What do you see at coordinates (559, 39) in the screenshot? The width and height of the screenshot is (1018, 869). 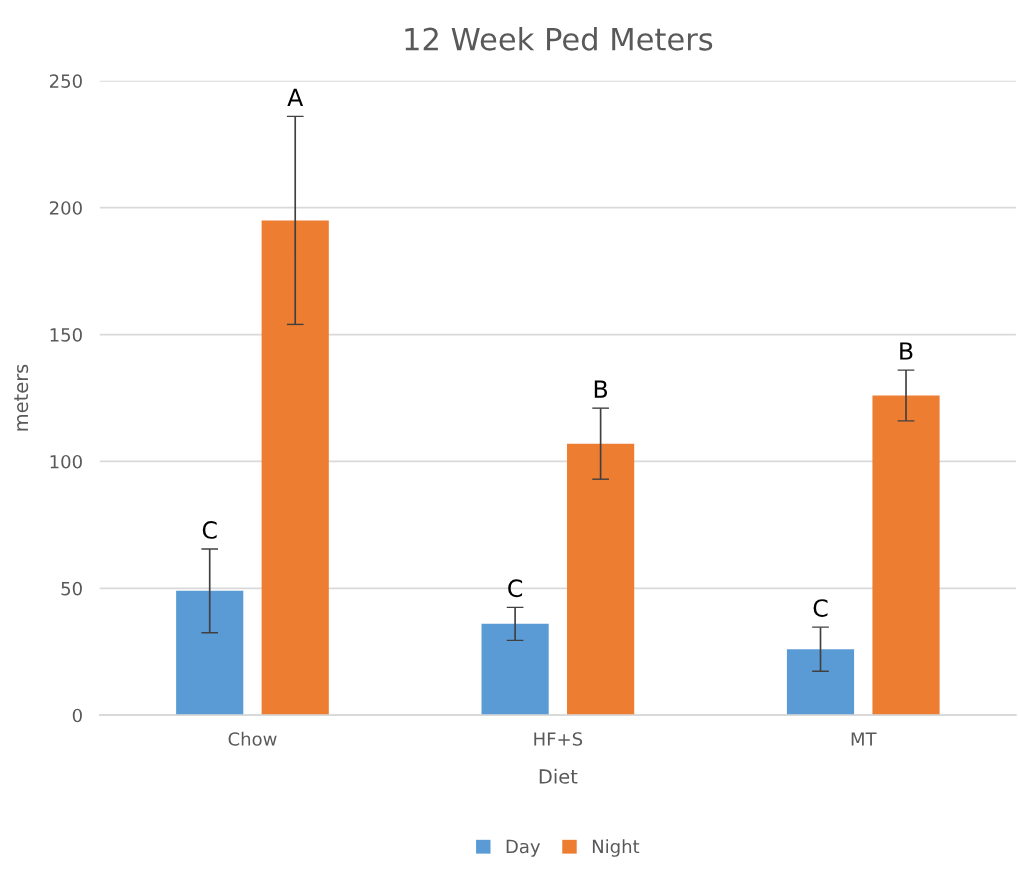 I see `chart-title: 12 Week Ped Meters` at bounding box center [559, 39].